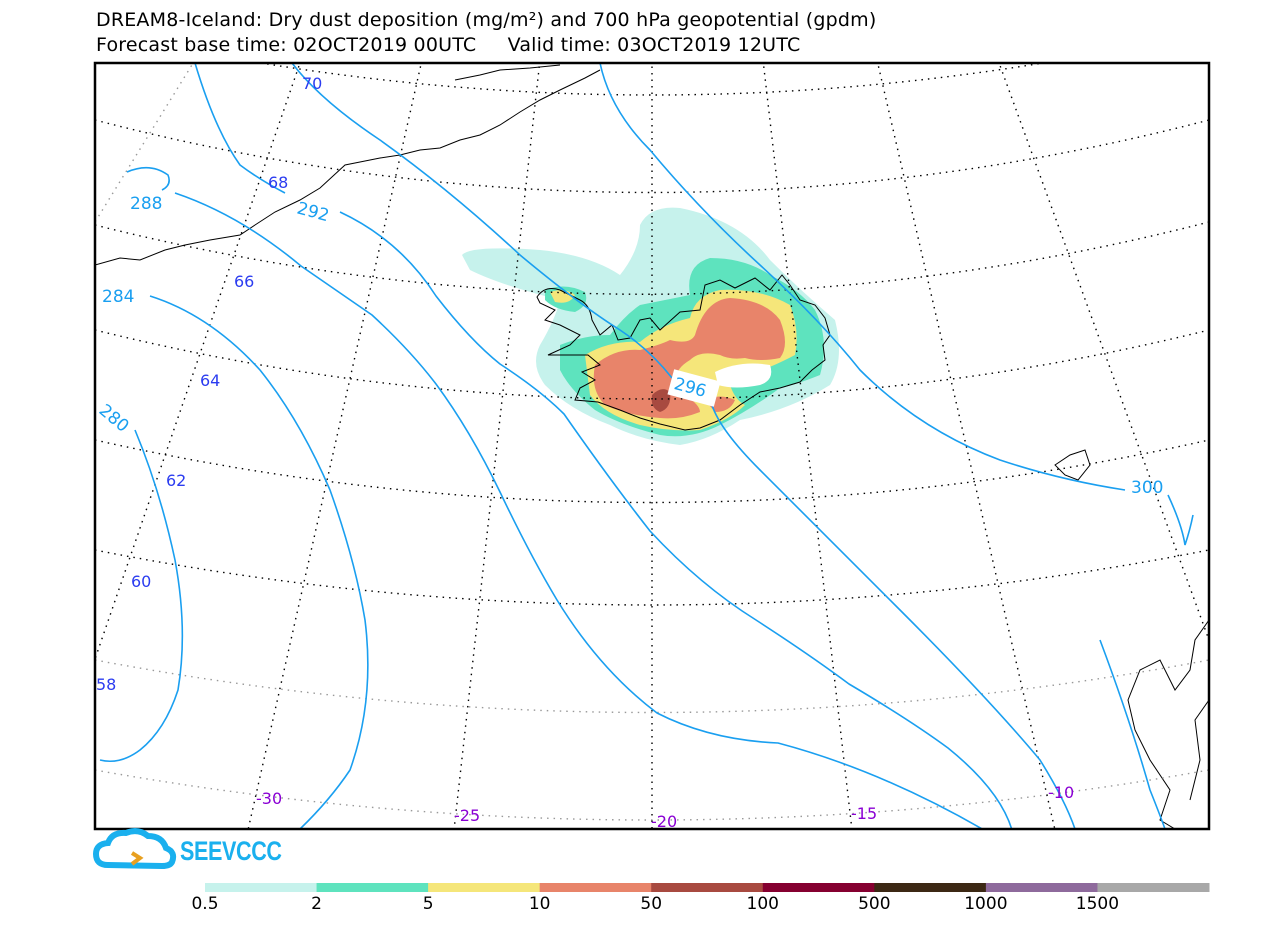  What do you see at coordinates (176, 480) in the screenshot?
I see `lat-label: 62` at bounding box center [176, 480].